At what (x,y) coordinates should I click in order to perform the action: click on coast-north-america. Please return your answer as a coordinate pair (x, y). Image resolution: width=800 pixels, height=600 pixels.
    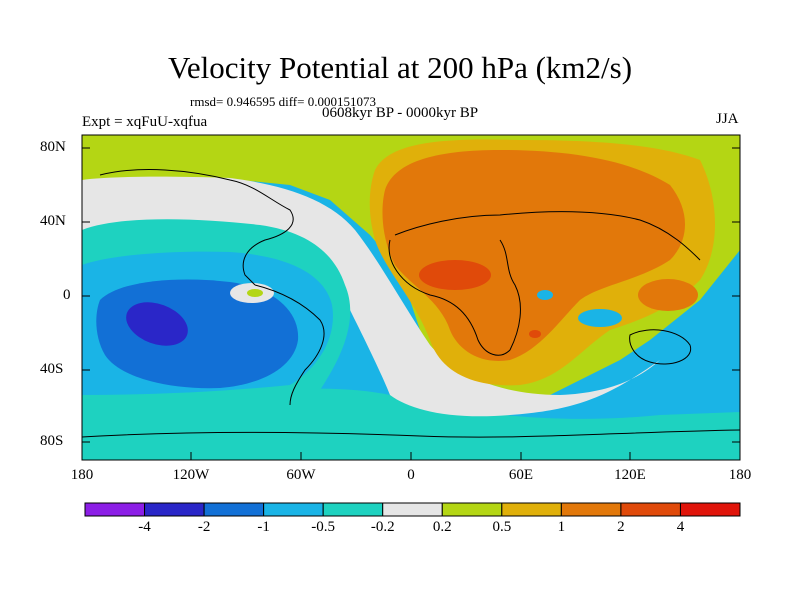
    Looking at the image, I should click on (196, 227).